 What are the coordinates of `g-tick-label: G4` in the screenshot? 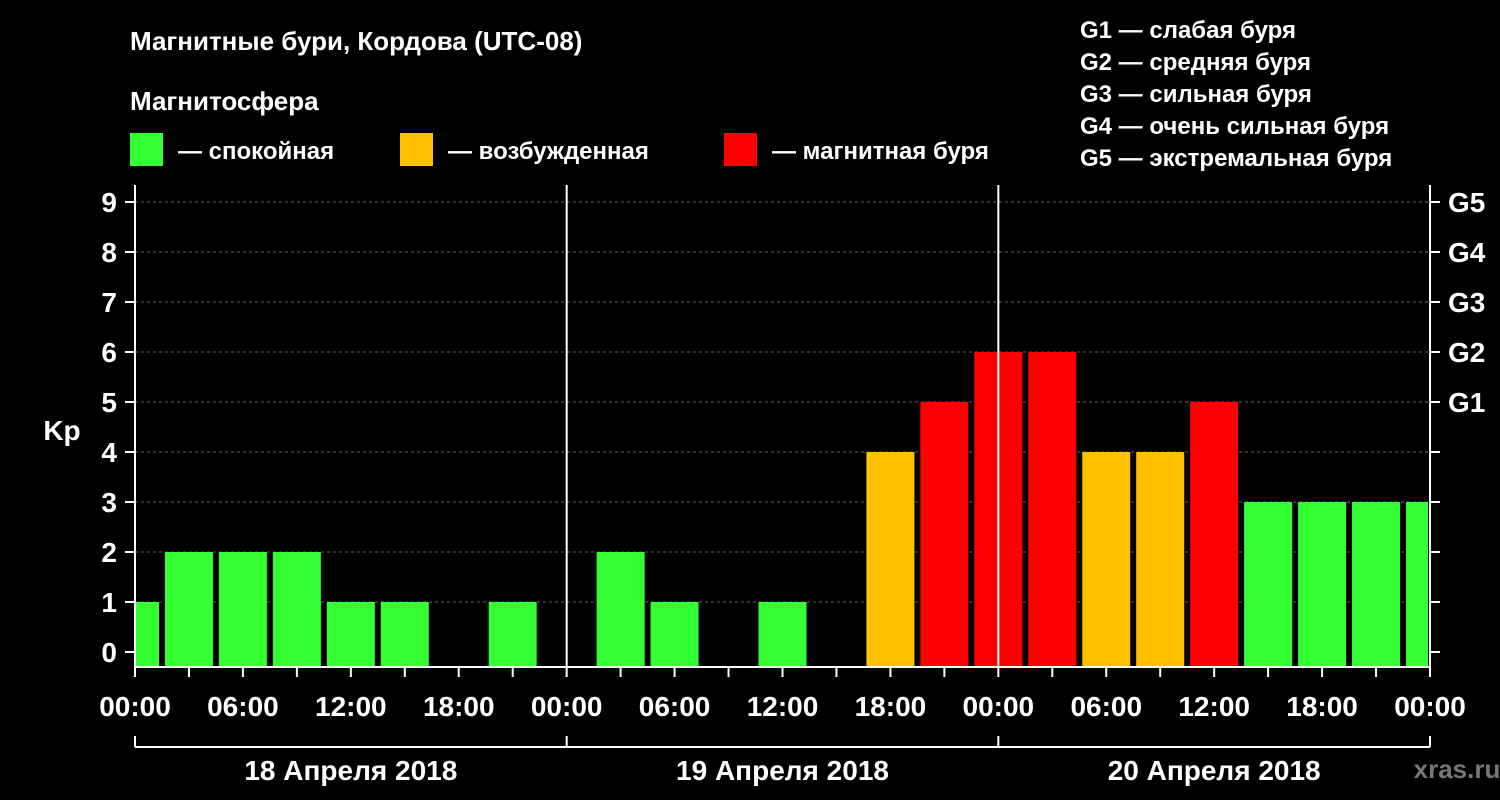 It's located at (1467, 252).